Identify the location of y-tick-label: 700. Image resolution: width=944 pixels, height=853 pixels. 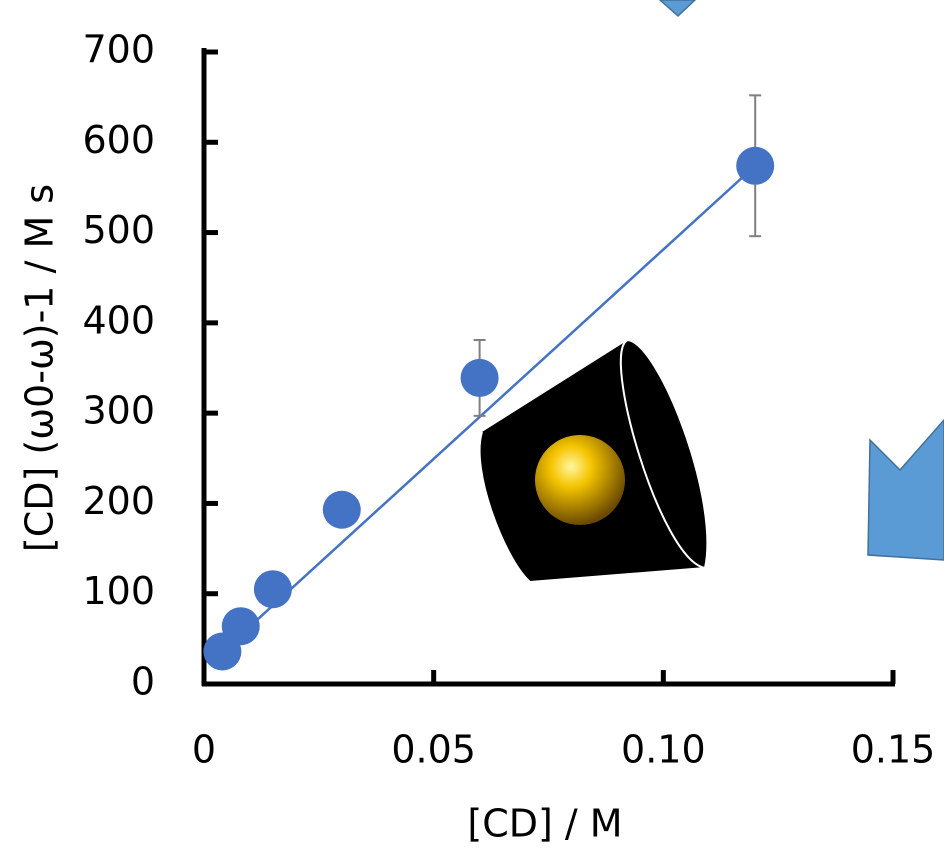
(118, 50).